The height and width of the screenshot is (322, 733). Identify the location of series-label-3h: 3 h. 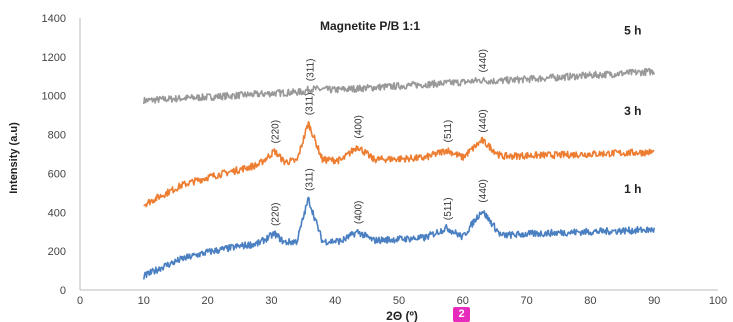
(632, 111).